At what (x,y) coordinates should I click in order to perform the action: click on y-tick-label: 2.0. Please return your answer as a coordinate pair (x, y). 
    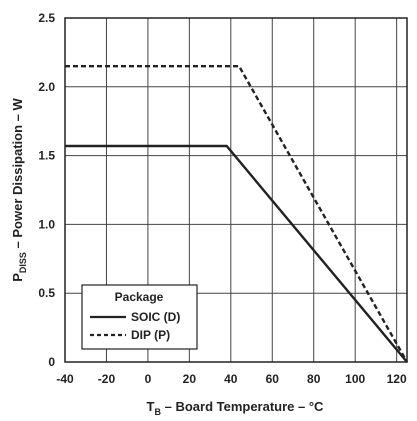
    Looking at the image, I should click on (46, 87).